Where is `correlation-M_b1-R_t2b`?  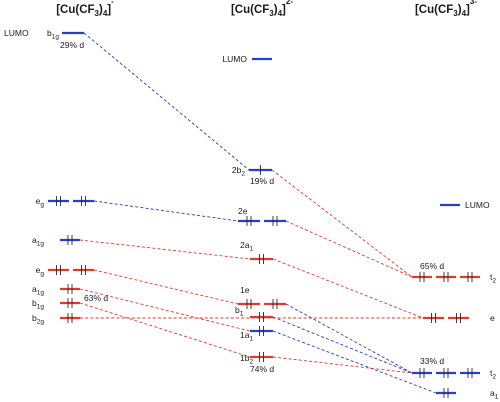 correlation-M_b1-R_t2b is located at coordinates (342, 345).